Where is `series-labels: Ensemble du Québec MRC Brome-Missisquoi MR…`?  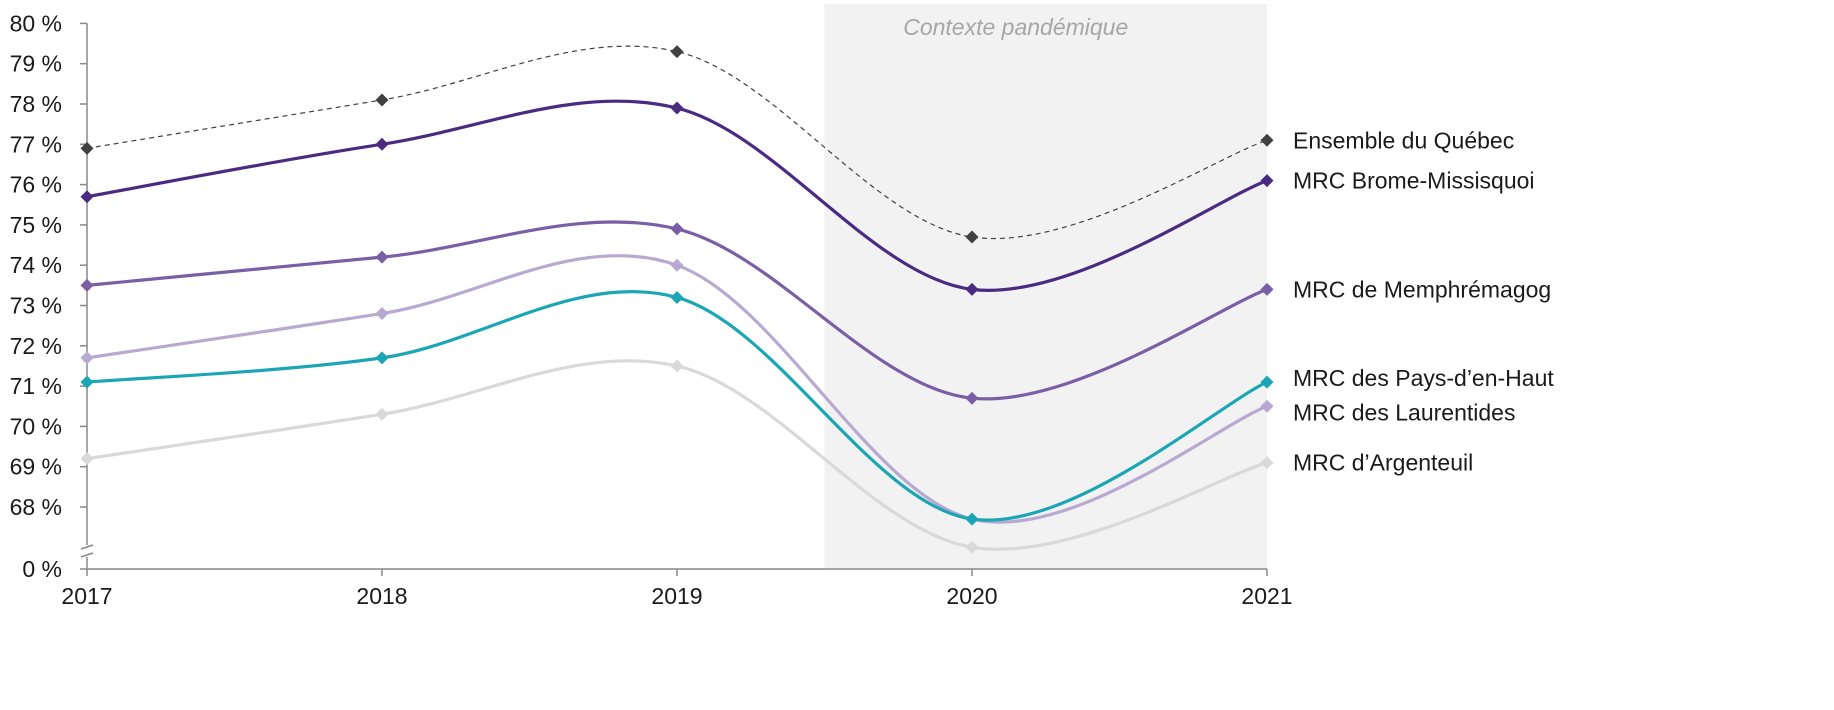
series-labels: Ensemble du Québec MRC Brome-Missisquoi MR… is located at coordinates (1423, 301).